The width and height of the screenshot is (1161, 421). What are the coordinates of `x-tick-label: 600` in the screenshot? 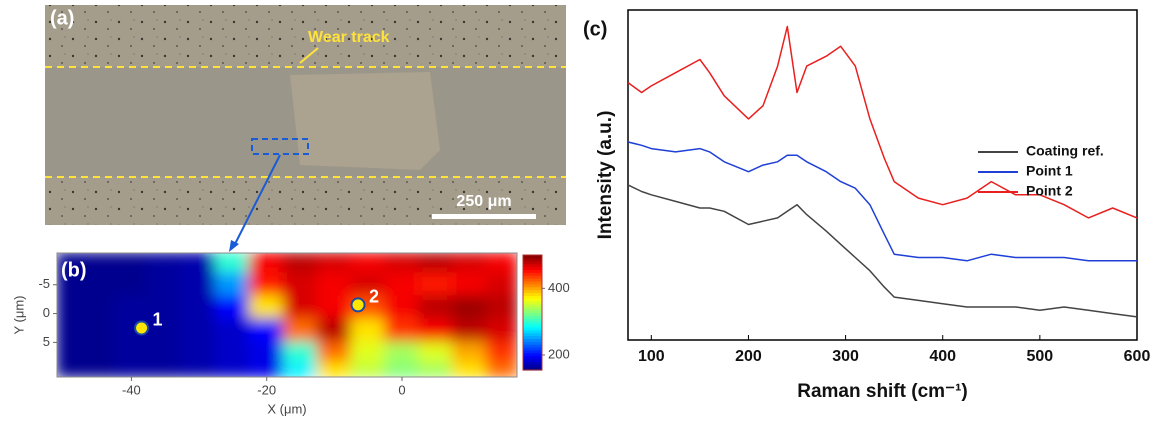 It's located at (1137, 356).